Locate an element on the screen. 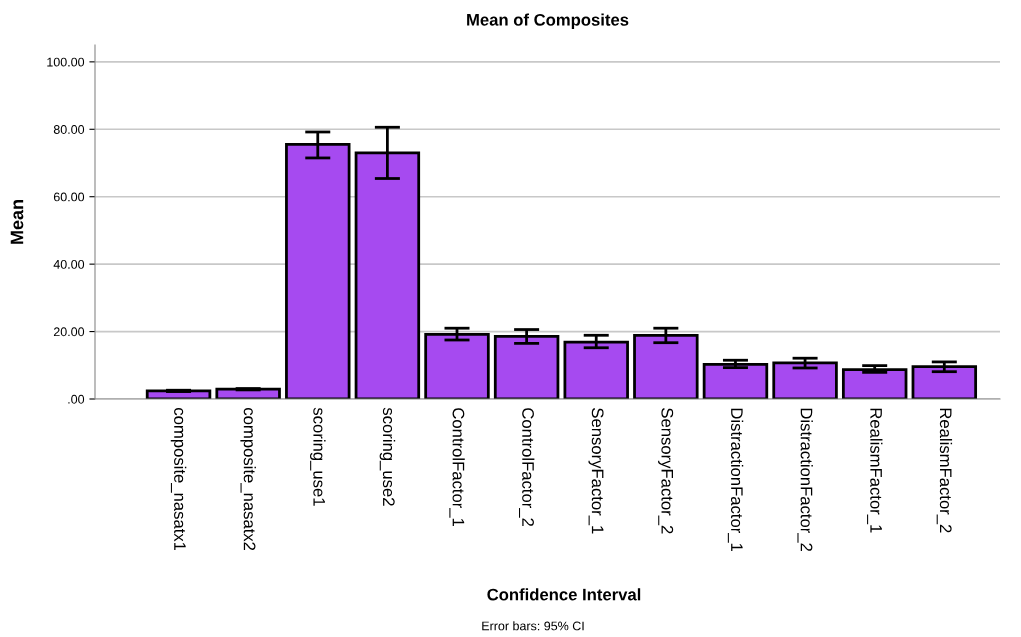 This screenshot has height=637, width=1021. x-tick-label: ControlFactor_1 is located at coordinates (457, 467).